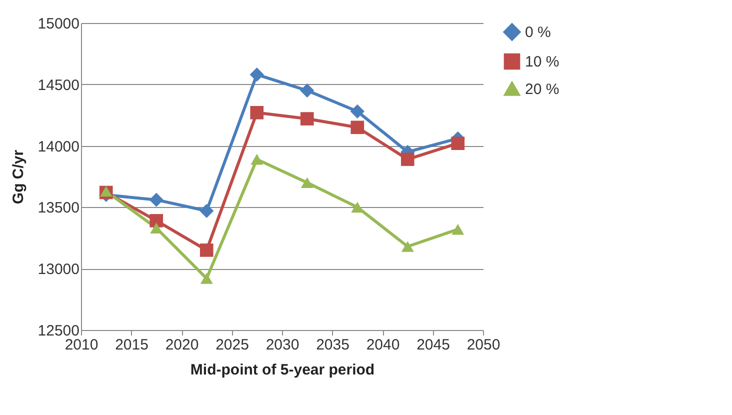  Describe the element at coordinates (59, 85) in the screenshot. I see `y-tick-label: 14500` at that location.